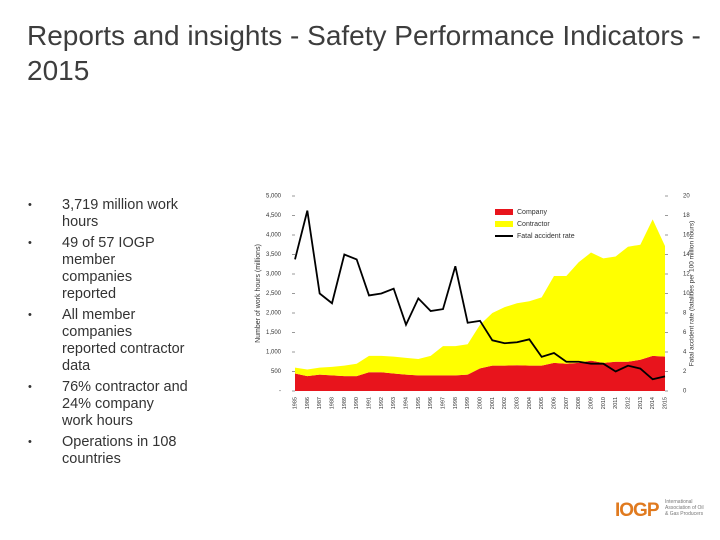 The image size is (720, 540). Describe the element at coordinates (480, 373) in the screenshot. I see `area` at that location.